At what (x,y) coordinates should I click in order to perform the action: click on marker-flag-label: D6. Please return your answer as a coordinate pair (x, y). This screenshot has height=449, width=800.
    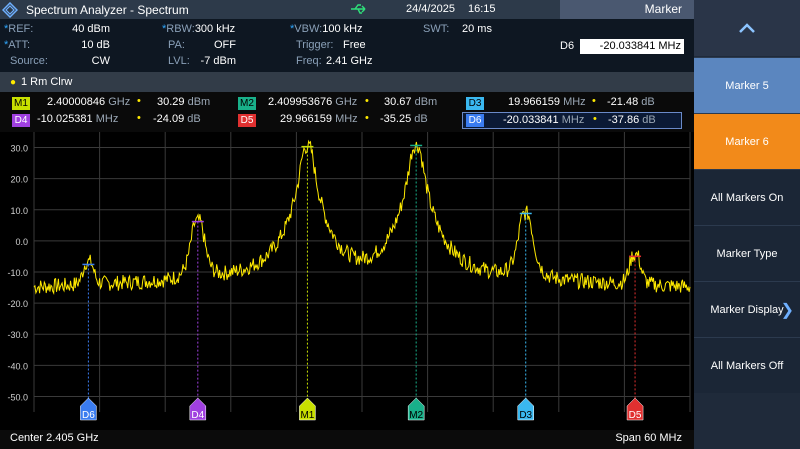
    Looking at the image, I should click on (88, 415).